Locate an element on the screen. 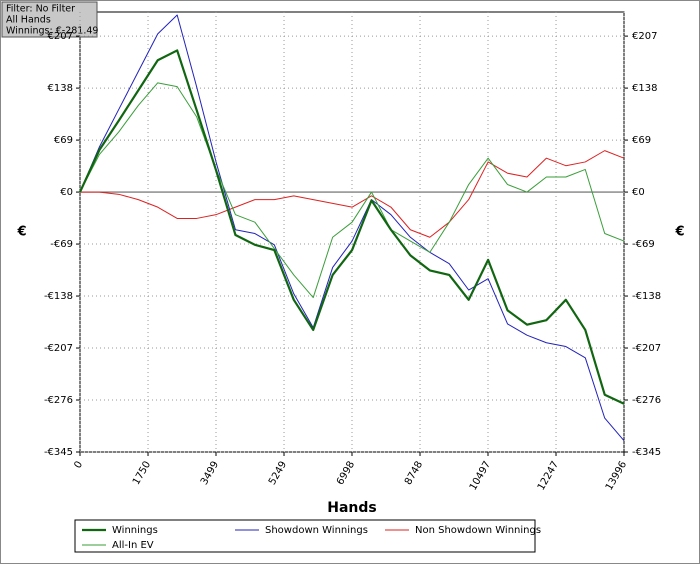 This screenshot has height=564, width=700. info-background is located at coordinates (49, 19).